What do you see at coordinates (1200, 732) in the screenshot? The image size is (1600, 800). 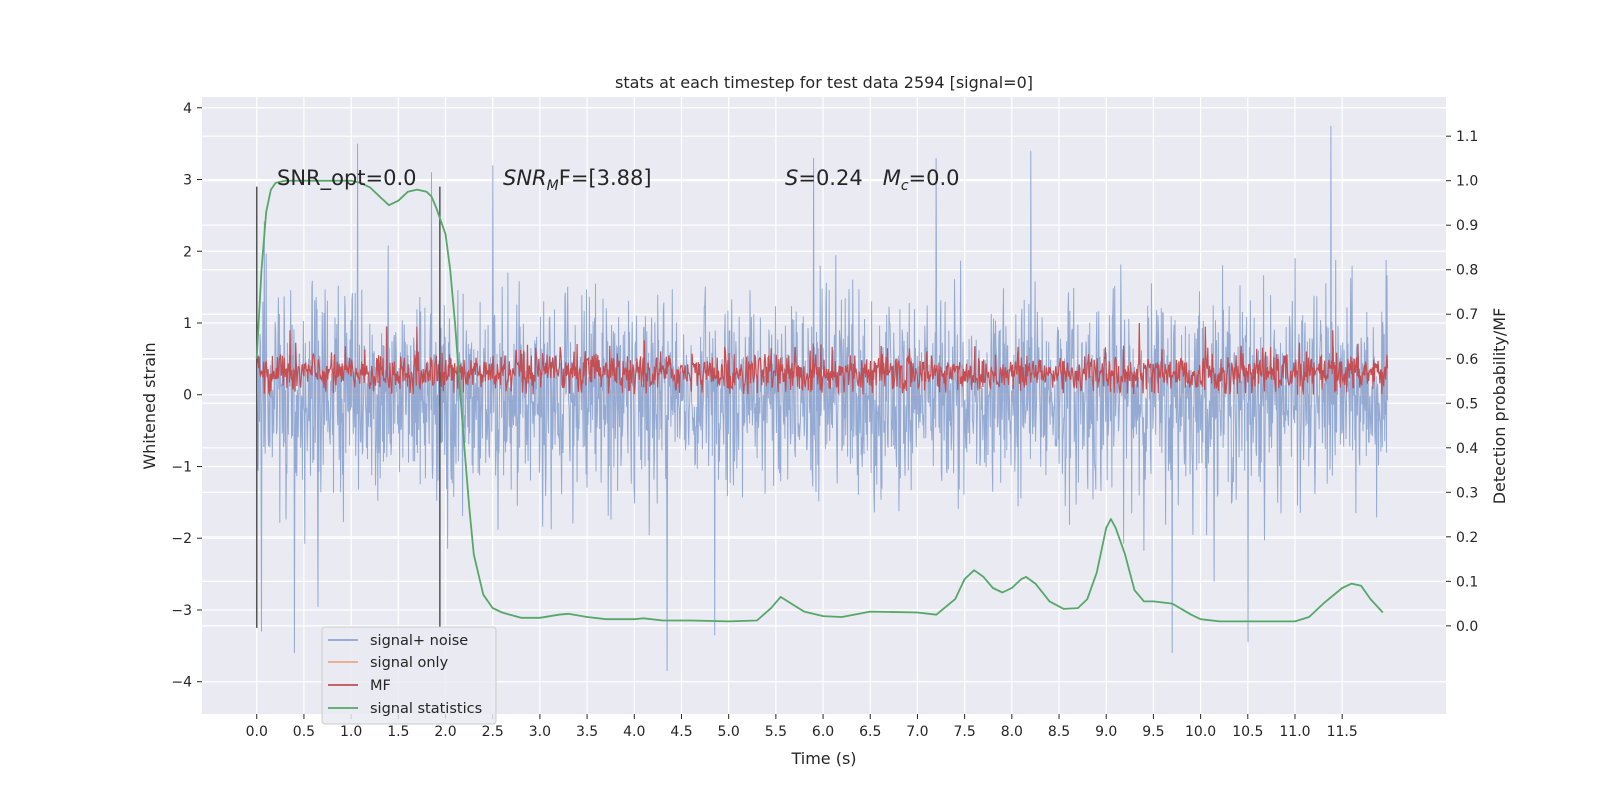 I see `x-tick-label-20: 10.0` at bounding box center [1200, 732].